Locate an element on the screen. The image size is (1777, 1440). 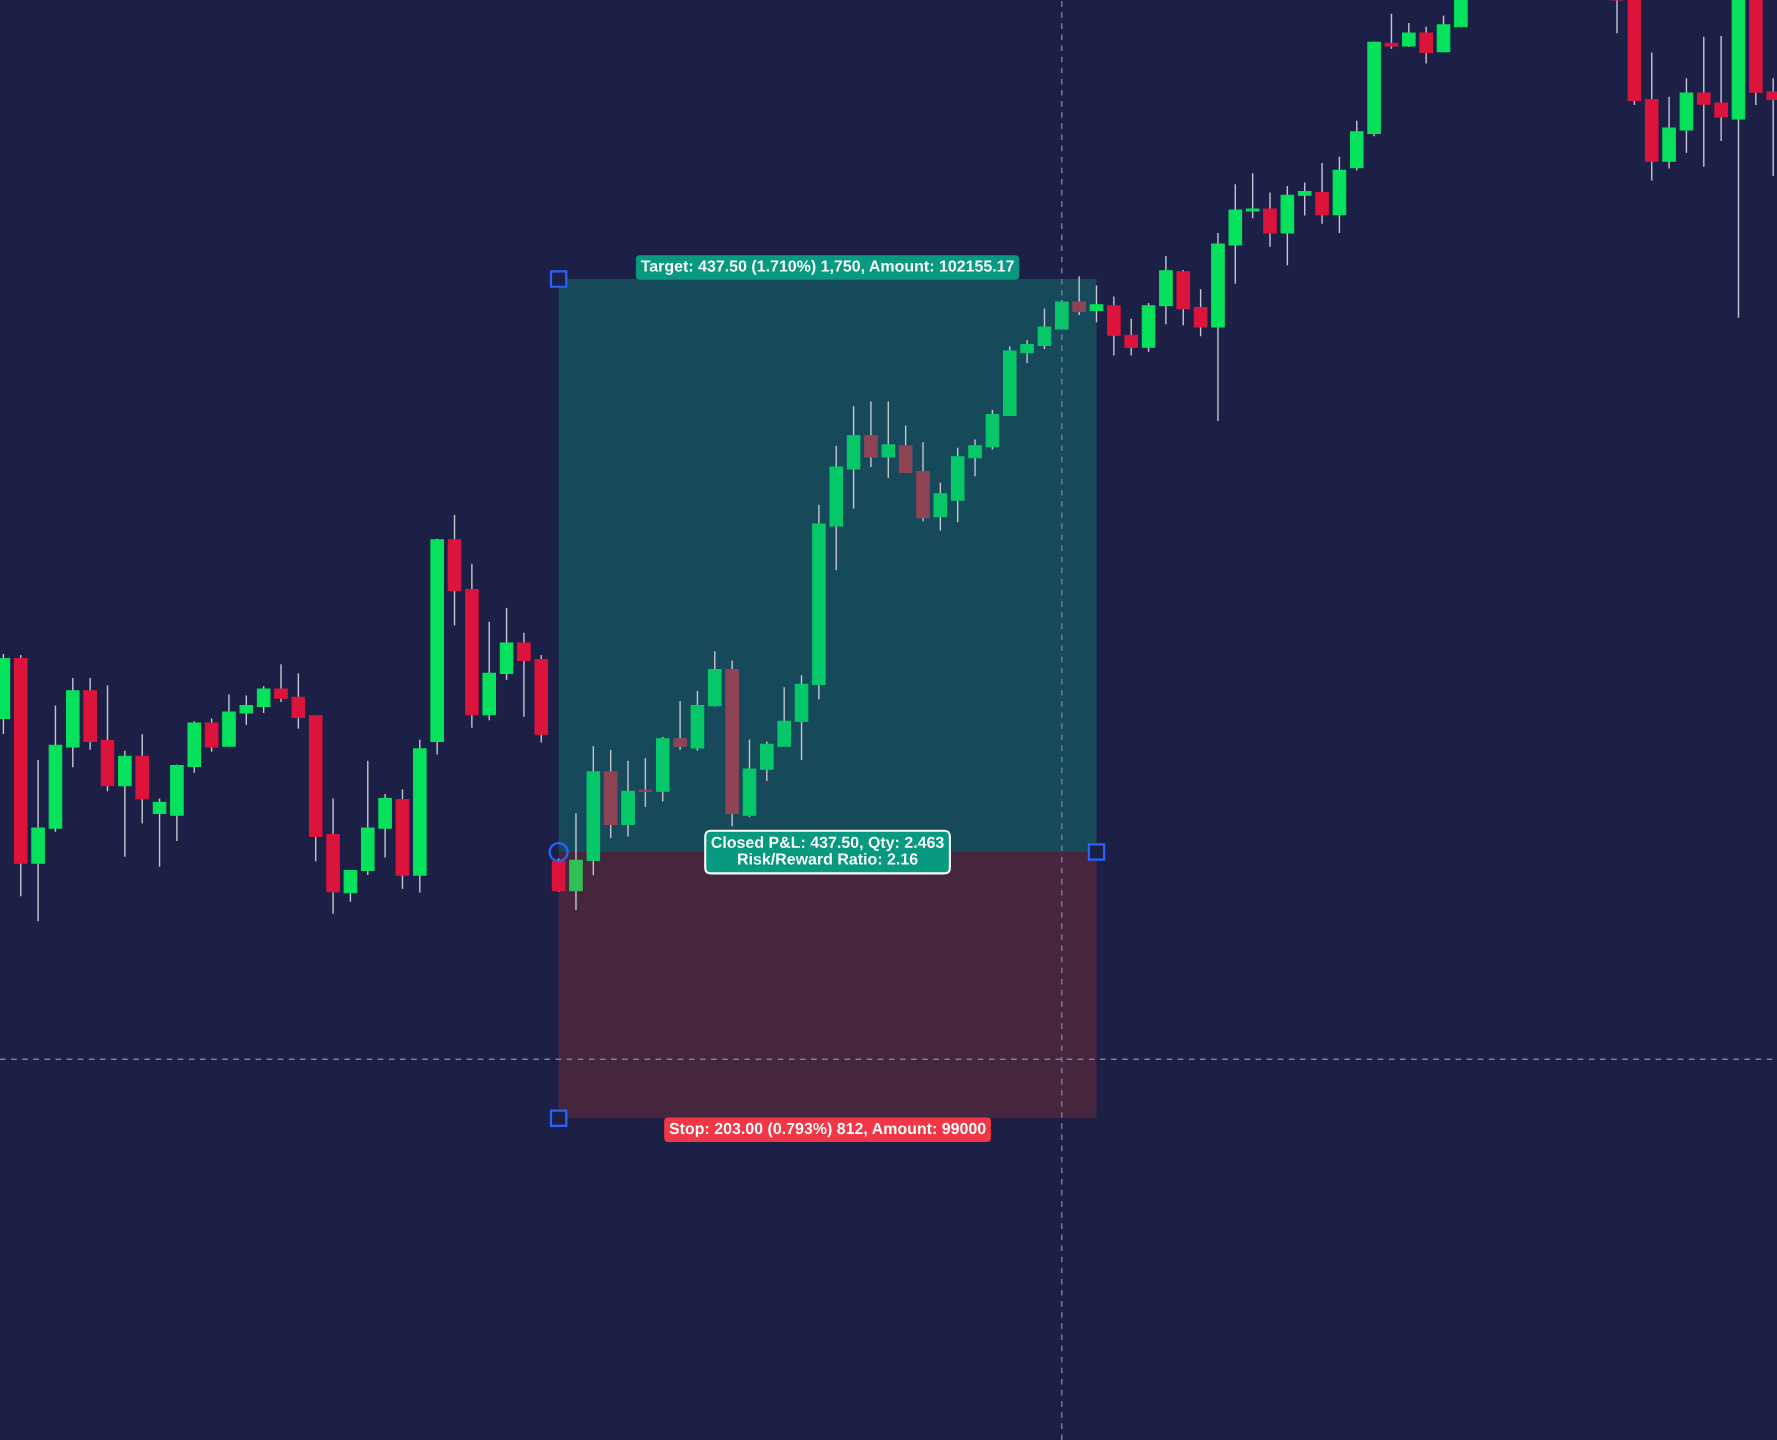
band-label: Target: 437.50 (1.710%) 1,750, Amount: 102155.17 is located at coordinates (827, 267).